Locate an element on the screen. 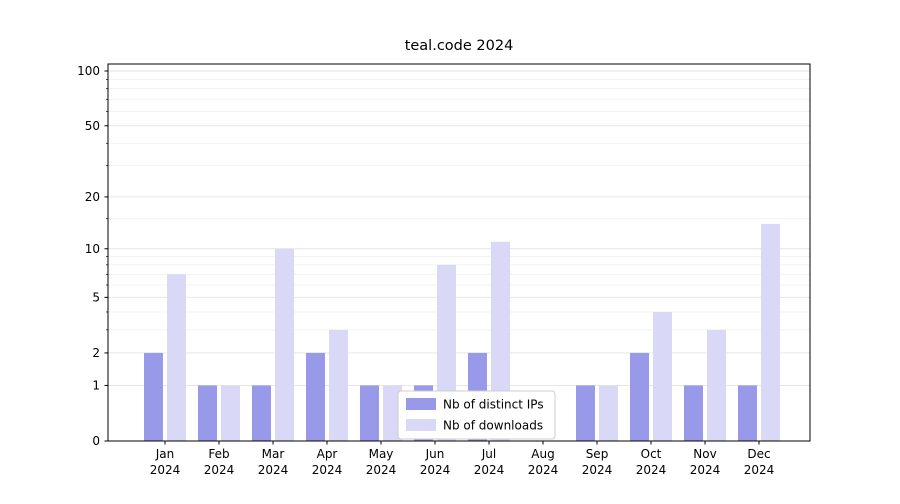 Image resolution: width=900 pixels, height=504 pixels. chart-title: teal.code 2024 is located at coordinates (459, 46).